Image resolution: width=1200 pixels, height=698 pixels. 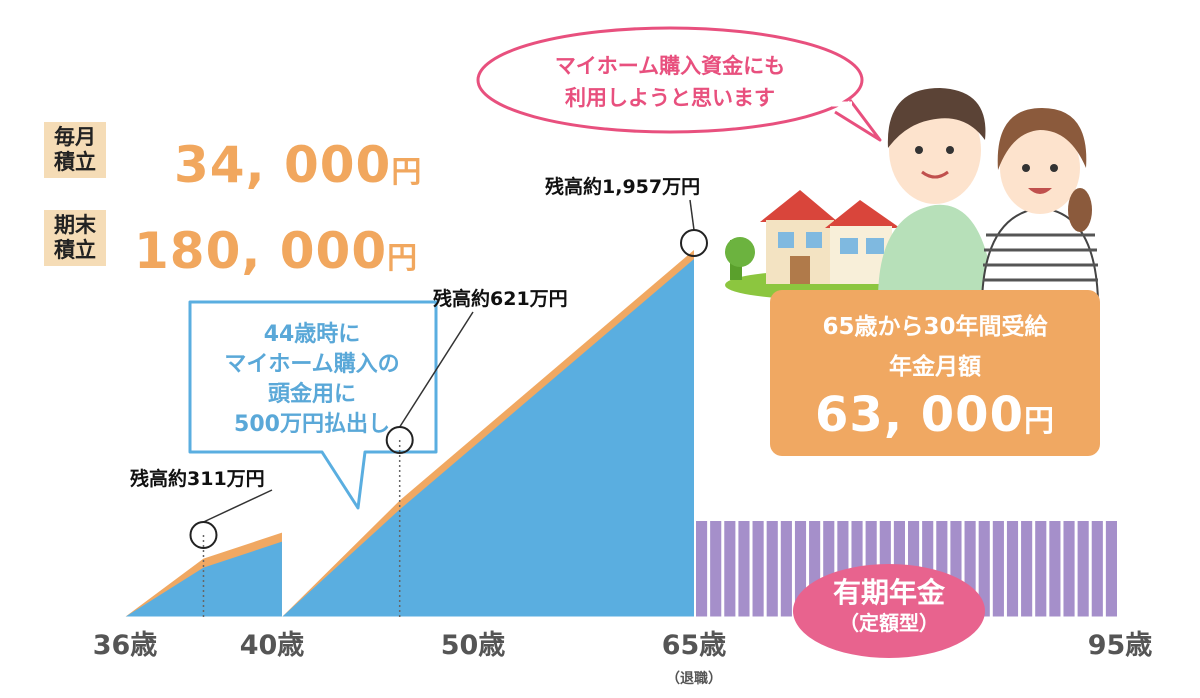 I want to click on balance-label-40: 残高約311万円, so click(x=197, y=479).